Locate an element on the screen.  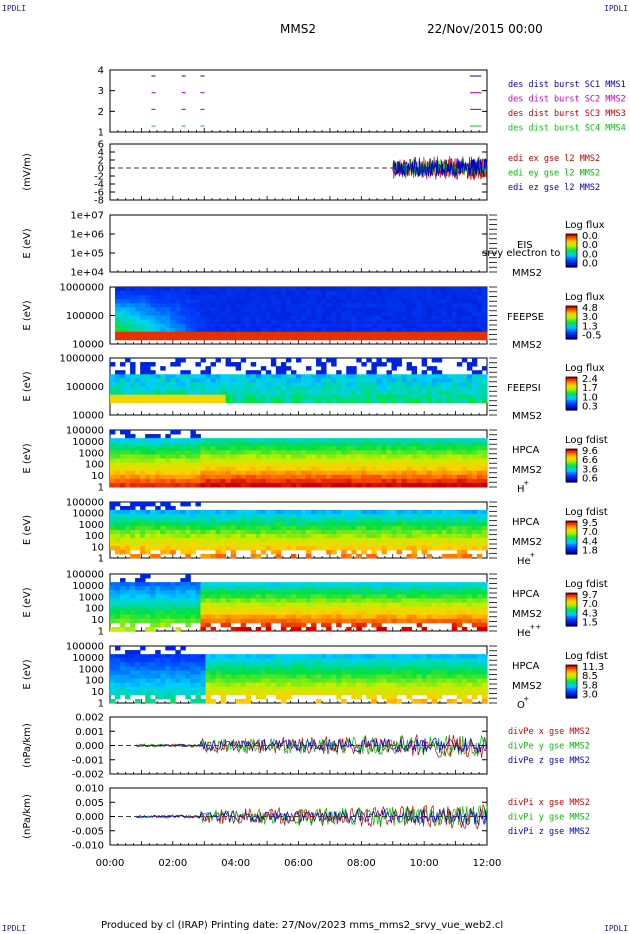
panel-hpca_h-colorbar-step is located at coordinates (571, 452).